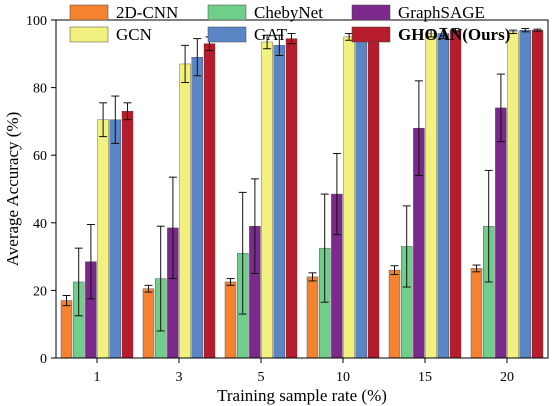 This screenshot has height=406, width=554. Describe the element at coordinates (40, 156) in the screenshot. I see `y-tick-label: 60` at that location.